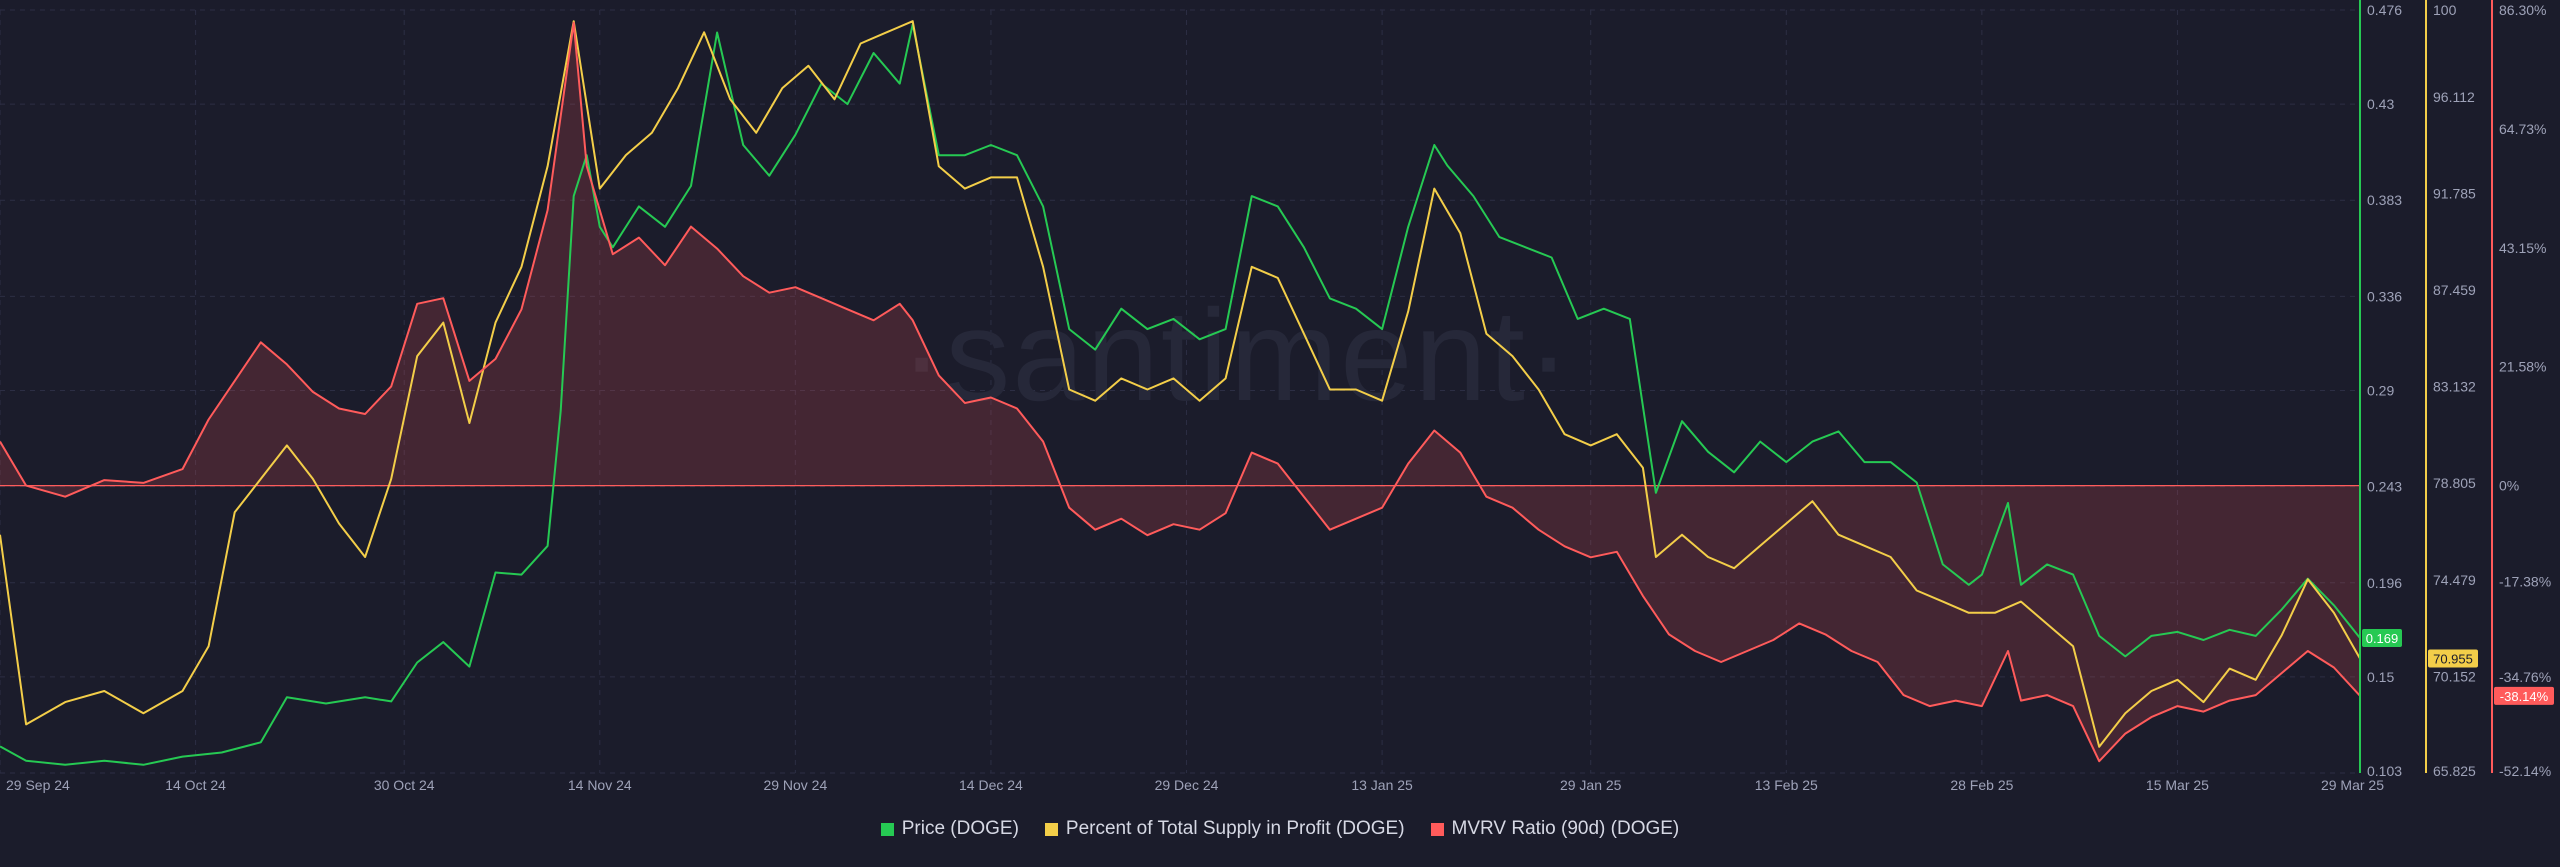 This screenshot has height=867, width=2560. What do you see at coordinates (1382, 785) in the screenshot?
I see `x-tick-label: 13 Jan 25` at bounding box center [1382, 785].